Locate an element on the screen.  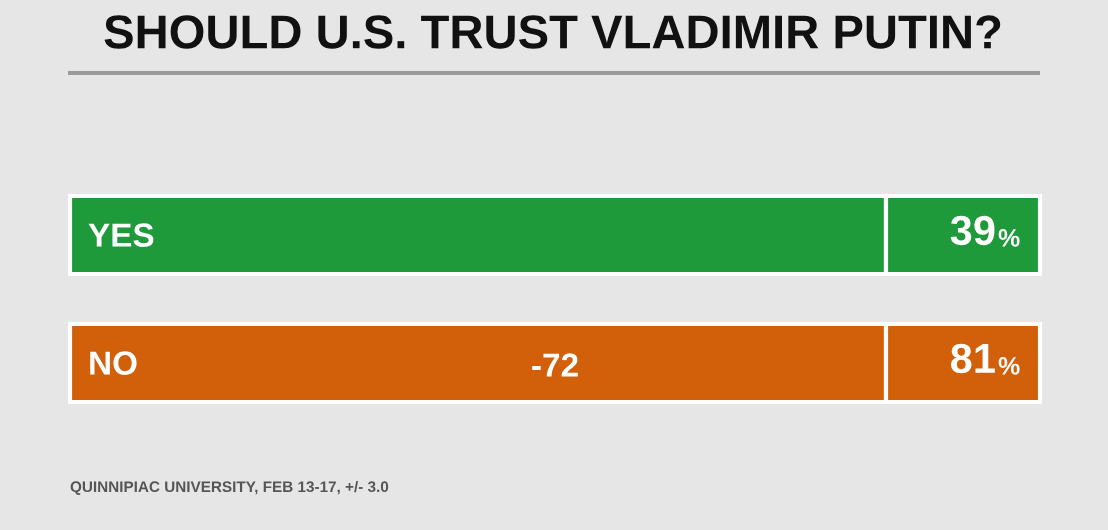
text: -72 is located at coordinates (555, 365).